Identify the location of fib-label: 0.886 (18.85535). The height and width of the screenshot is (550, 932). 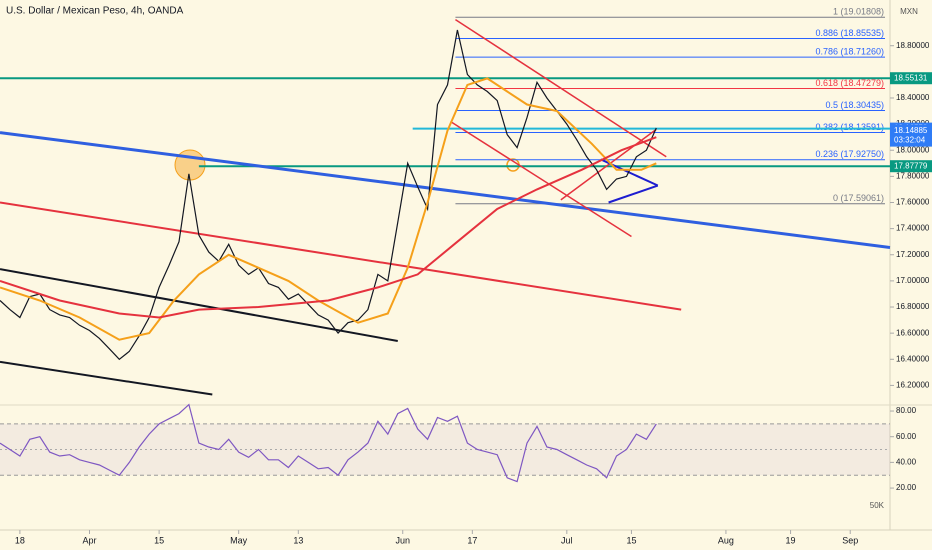
(849, 33).